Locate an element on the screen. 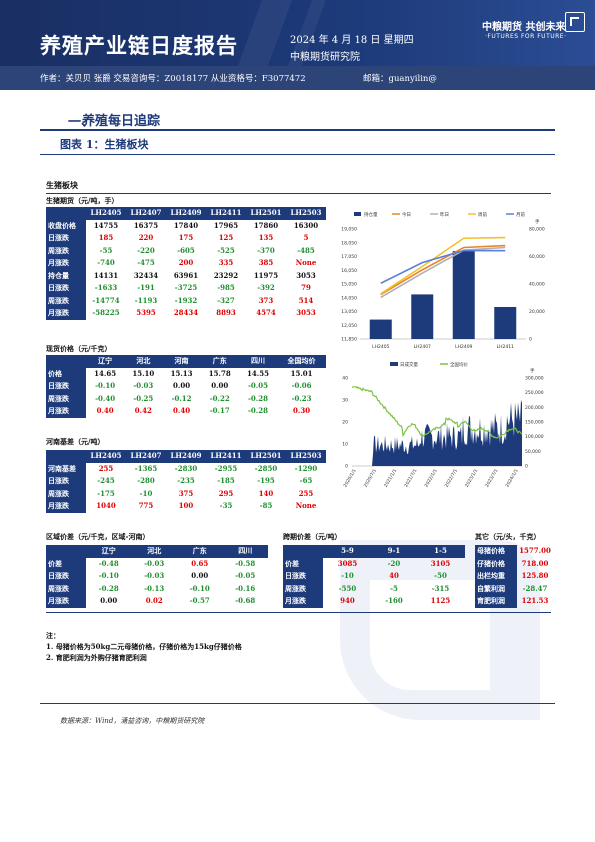 This screenshot has height=842, width=595. row-label: 价格 is located at coordinates (66, 373).